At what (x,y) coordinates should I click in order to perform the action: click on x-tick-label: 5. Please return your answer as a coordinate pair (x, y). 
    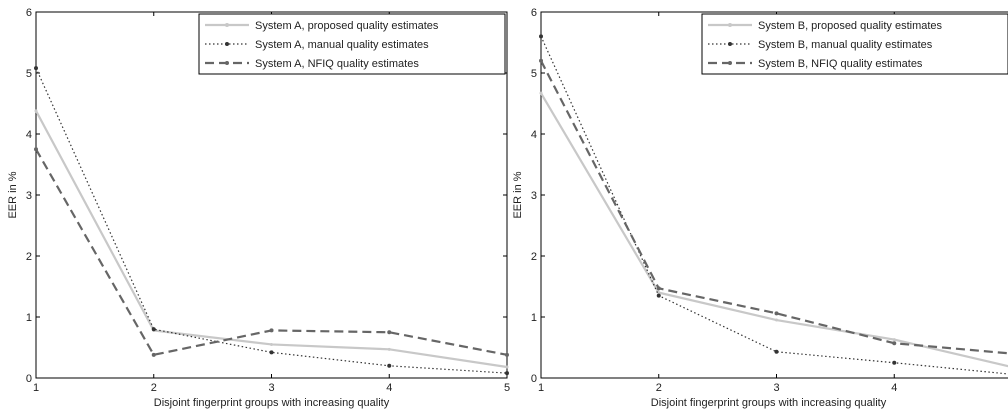
    Looking at the image, I should click on (507, 388).